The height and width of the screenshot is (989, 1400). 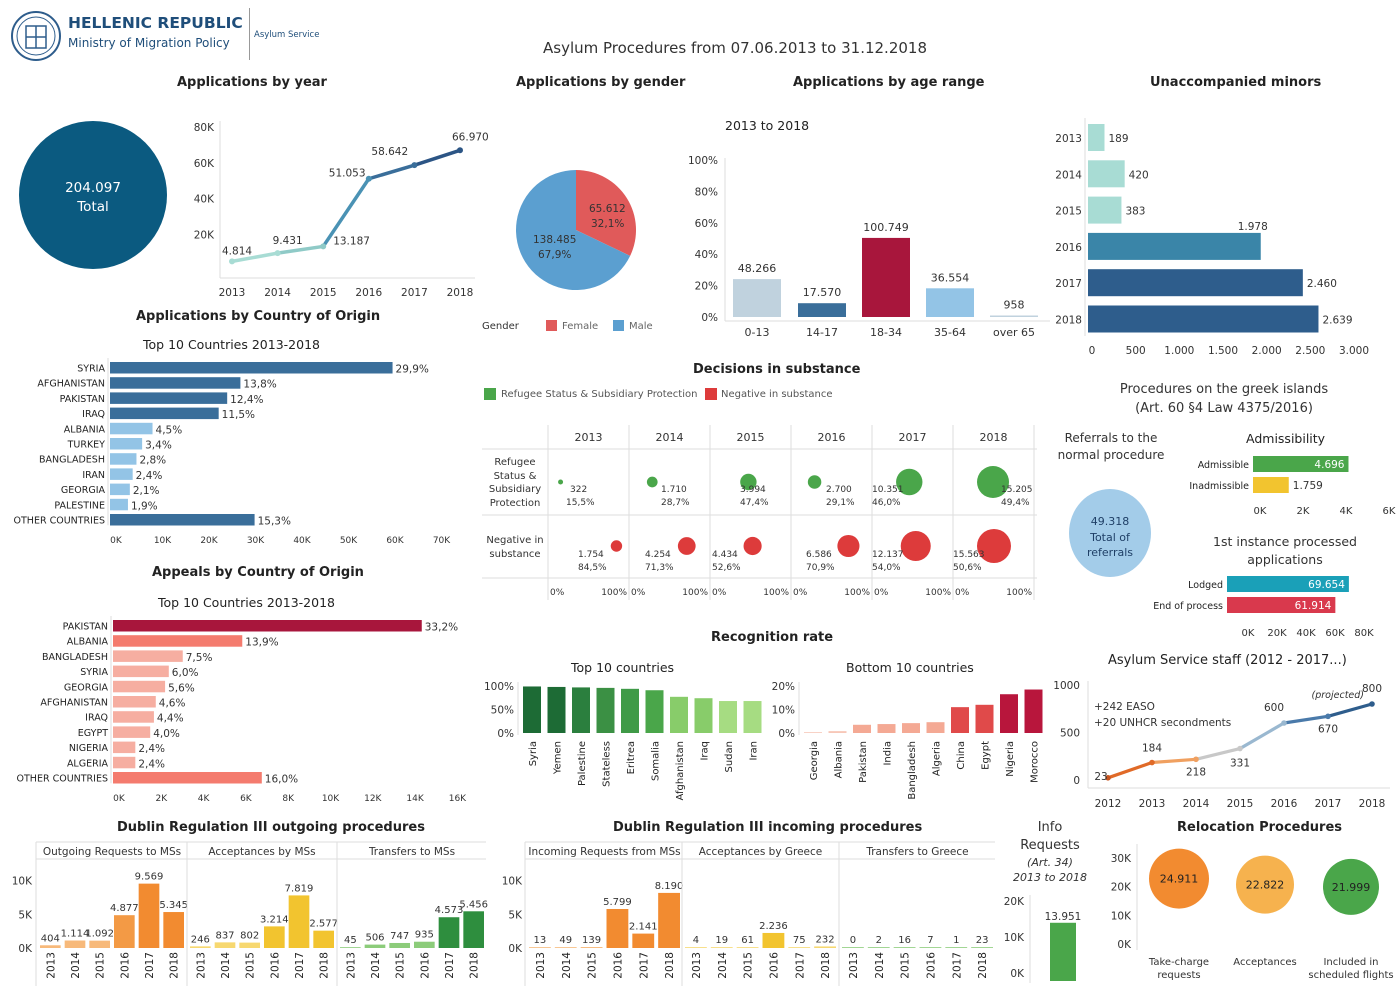 What do you see at coordinates (1346, 511) in the screenshot?
I see `adm-tick-label: 4K` at bounding box center [1346, 511].